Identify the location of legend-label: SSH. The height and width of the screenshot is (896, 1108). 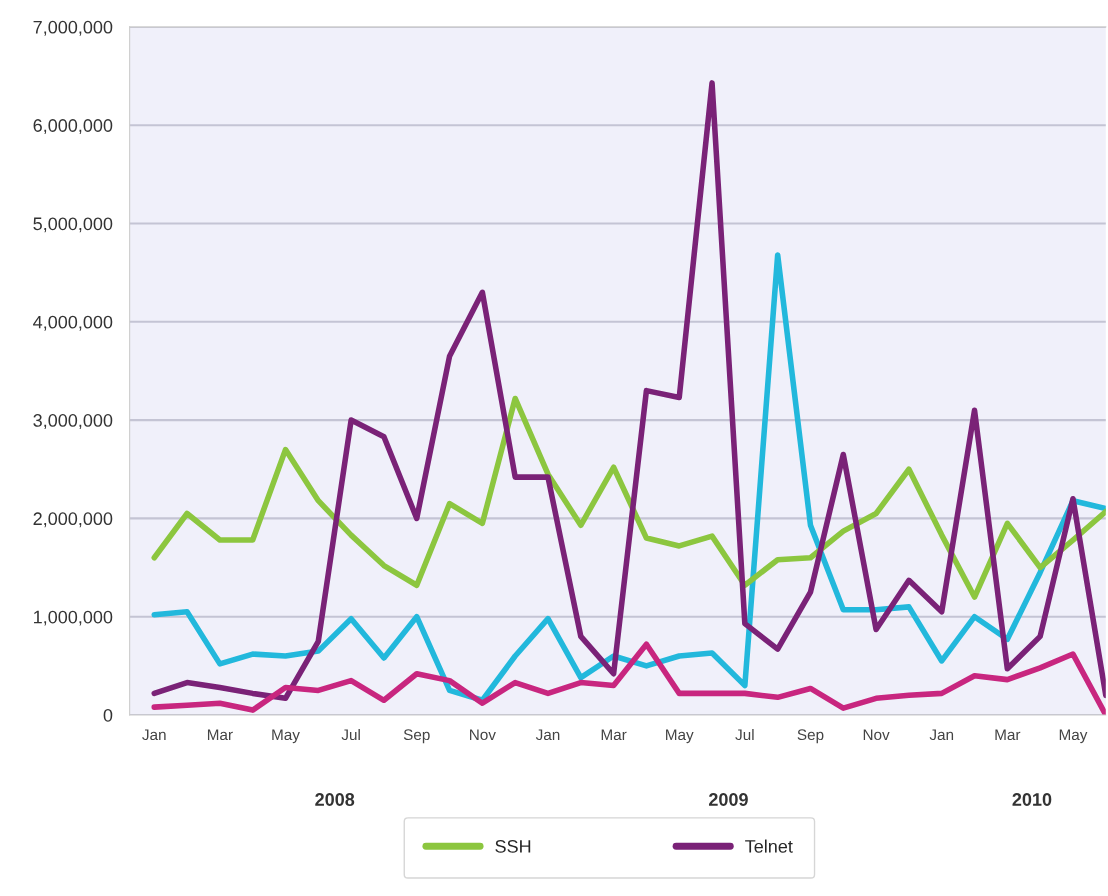
(513, 846).